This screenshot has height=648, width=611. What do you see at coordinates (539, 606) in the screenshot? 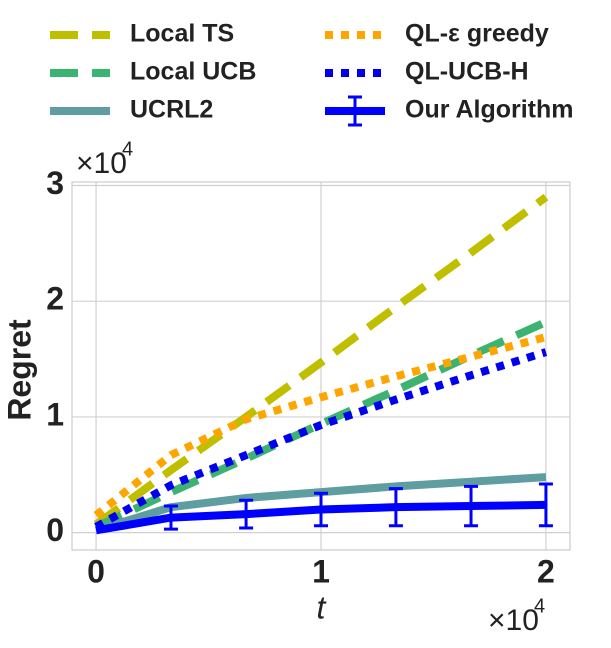
I see `x-multiplier-exponent: 4` at bounding box center [539, 606].